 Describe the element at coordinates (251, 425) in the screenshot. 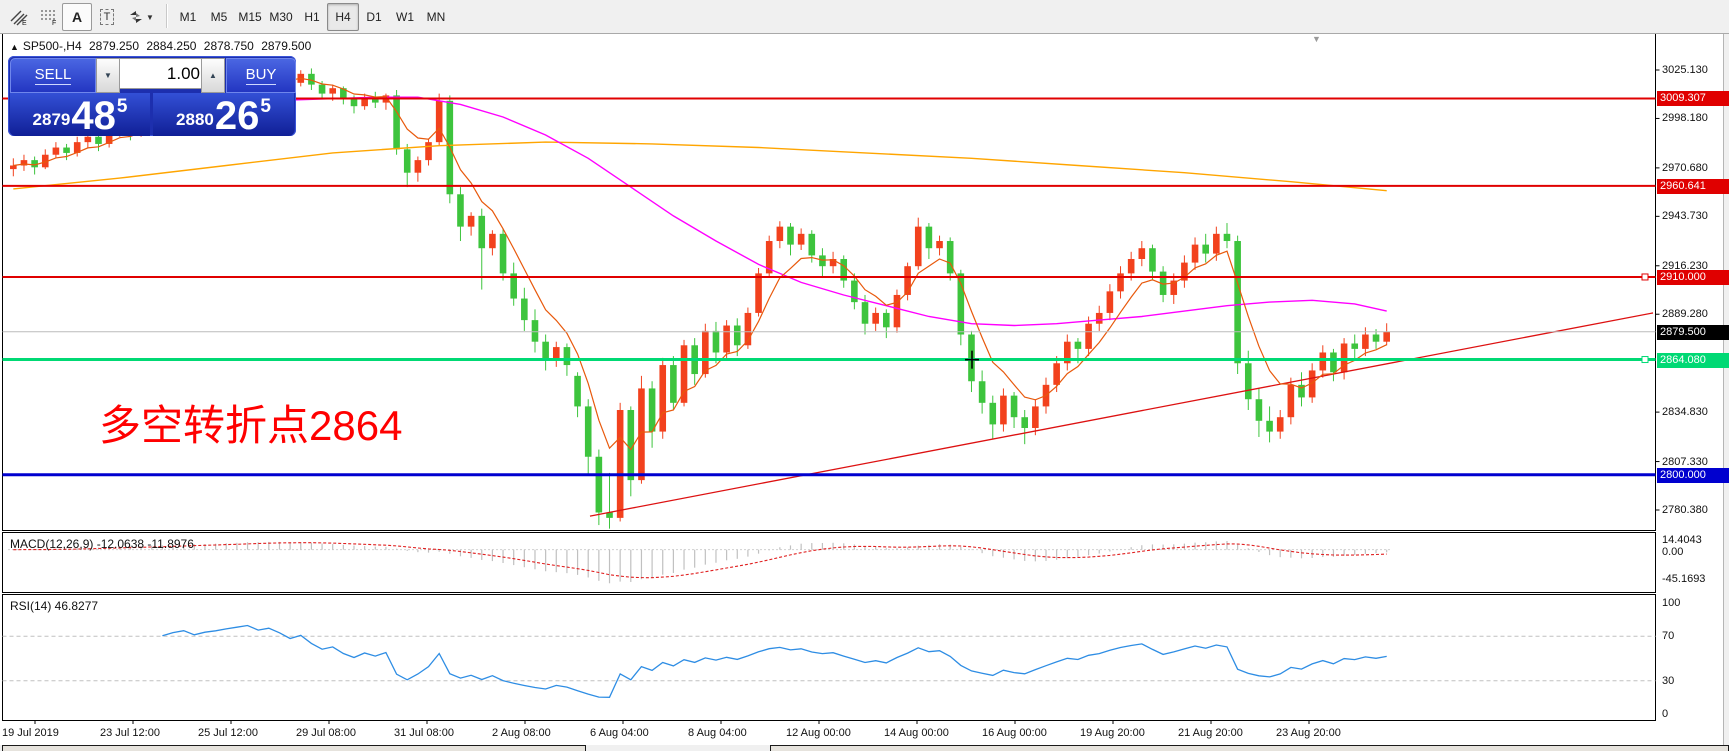

I see `chart-text-annotation: 多空转折点2864` at that location.